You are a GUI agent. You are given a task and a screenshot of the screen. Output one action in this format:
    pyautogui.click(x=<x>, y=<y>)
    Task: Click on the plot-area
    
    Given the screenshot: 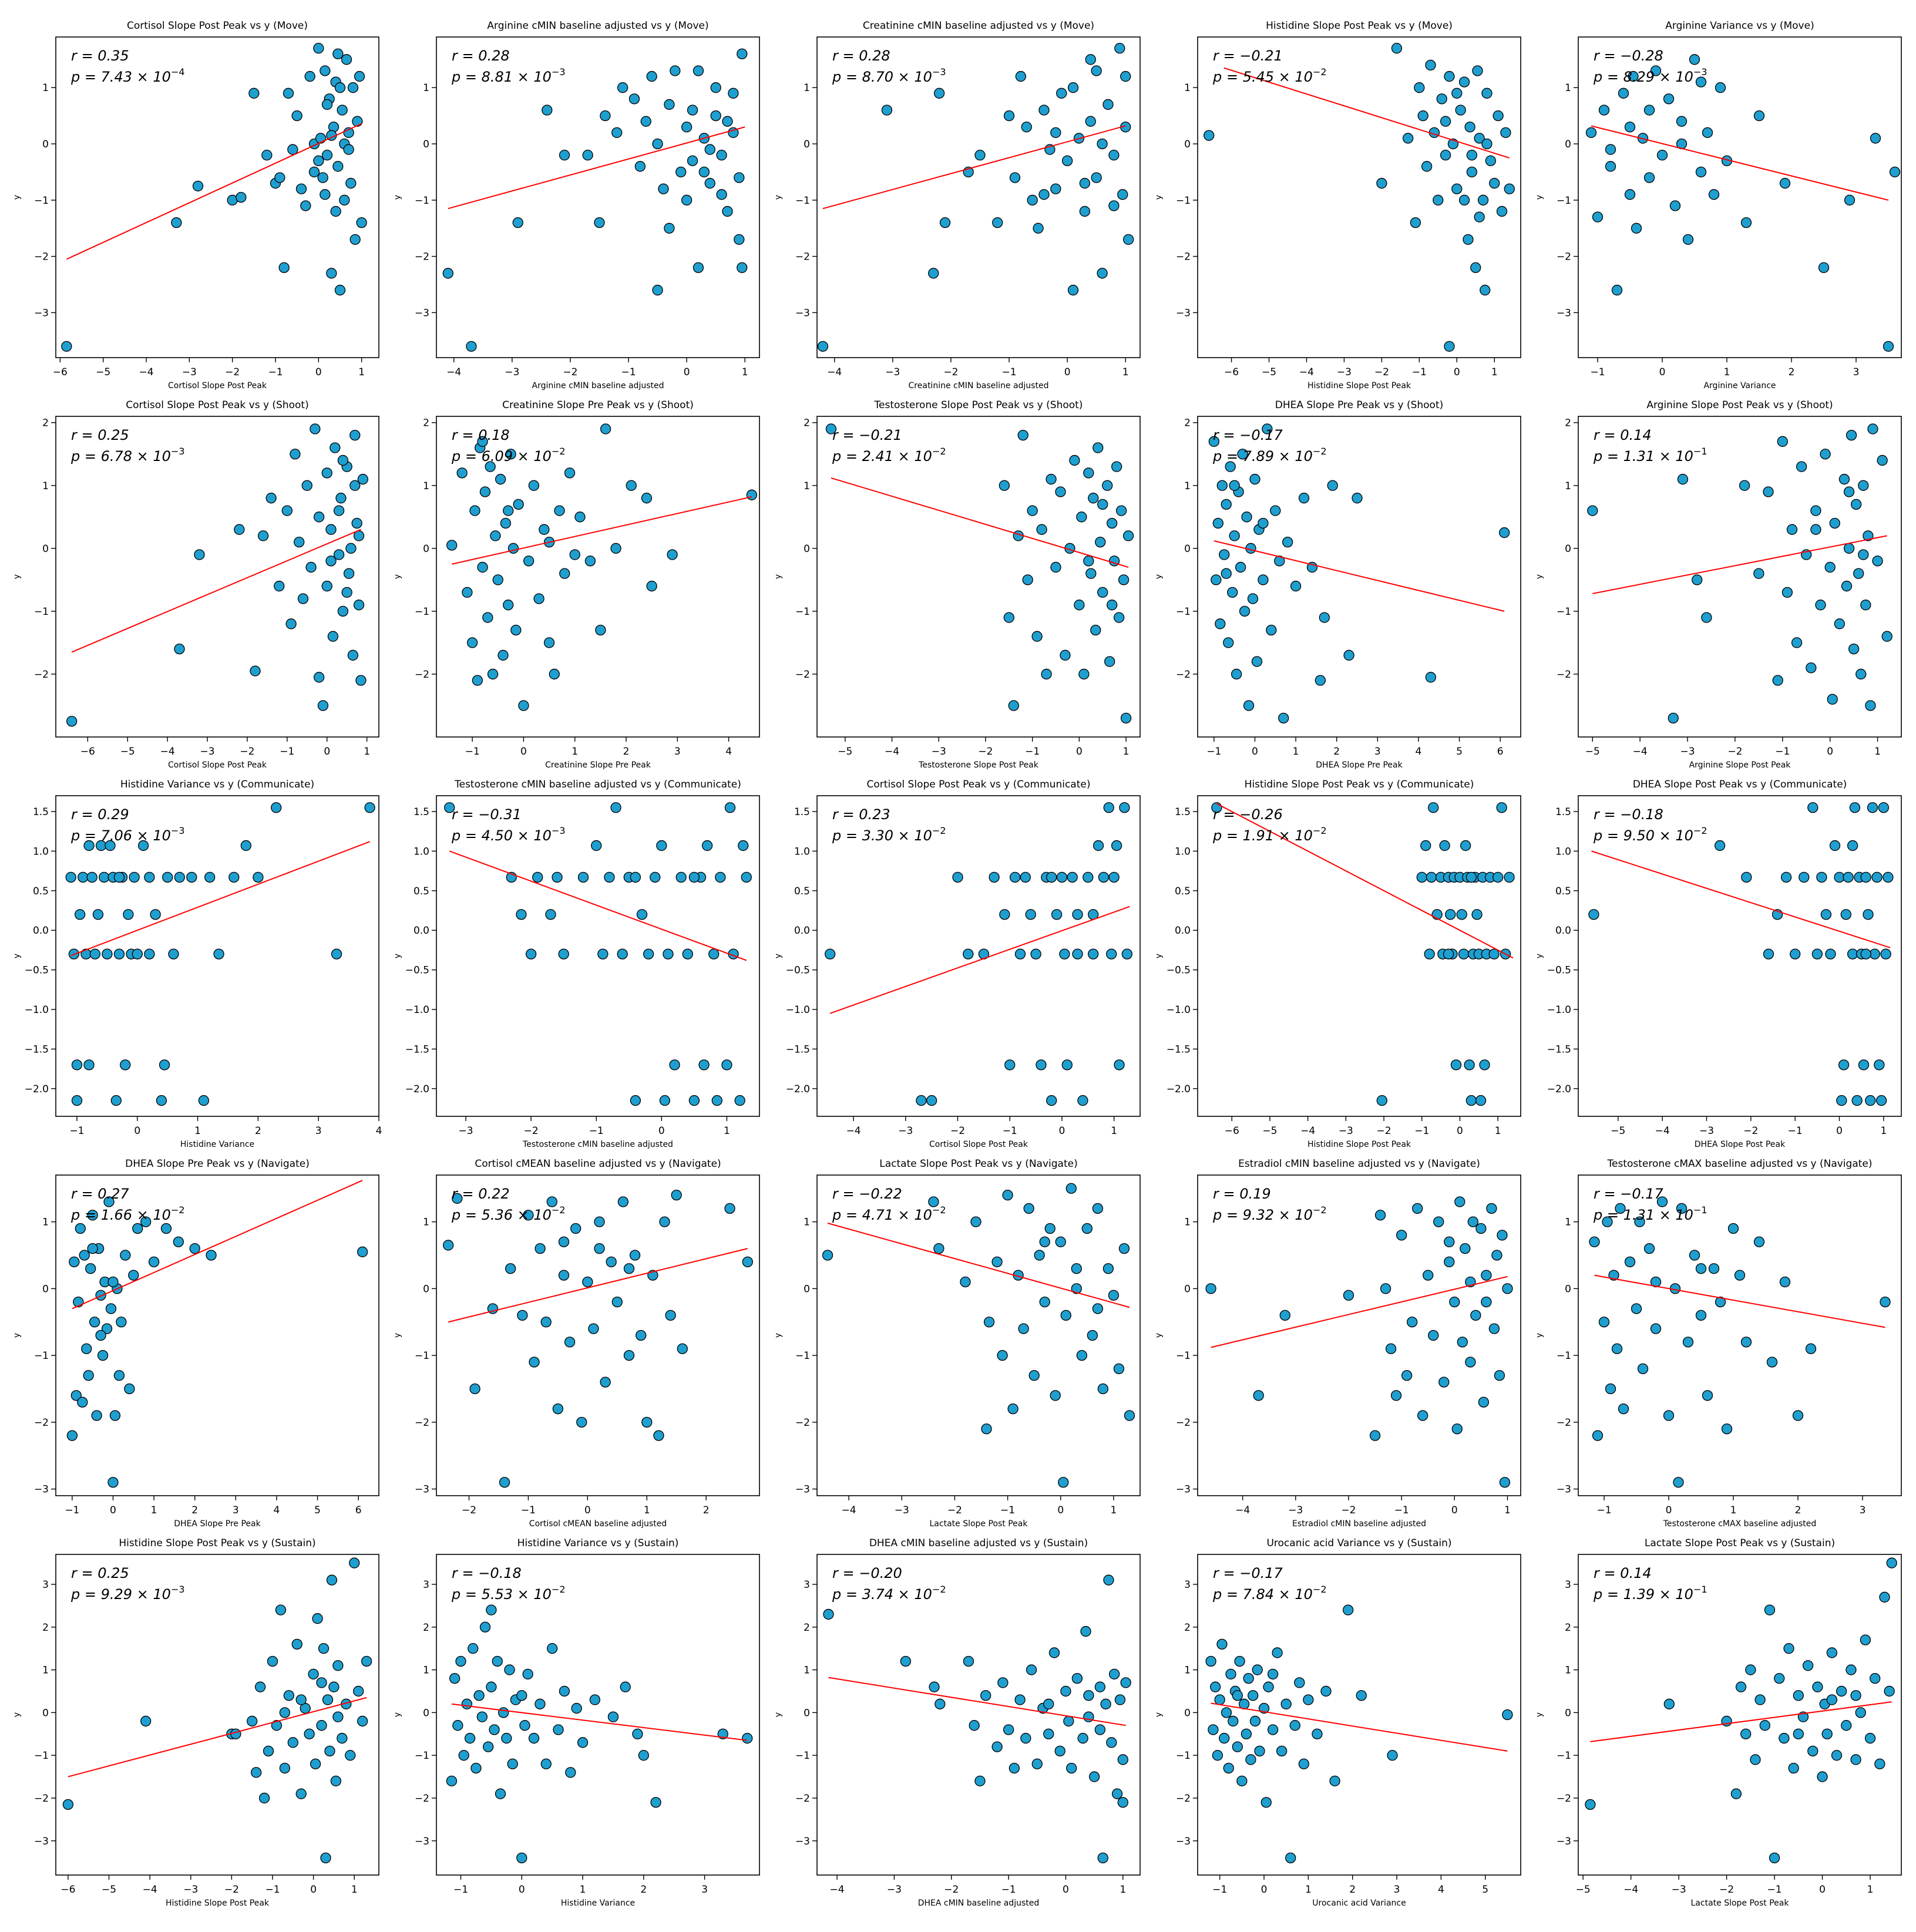 What is the action you would take?
    pyautogui.click(x=1741, y=1710)
    